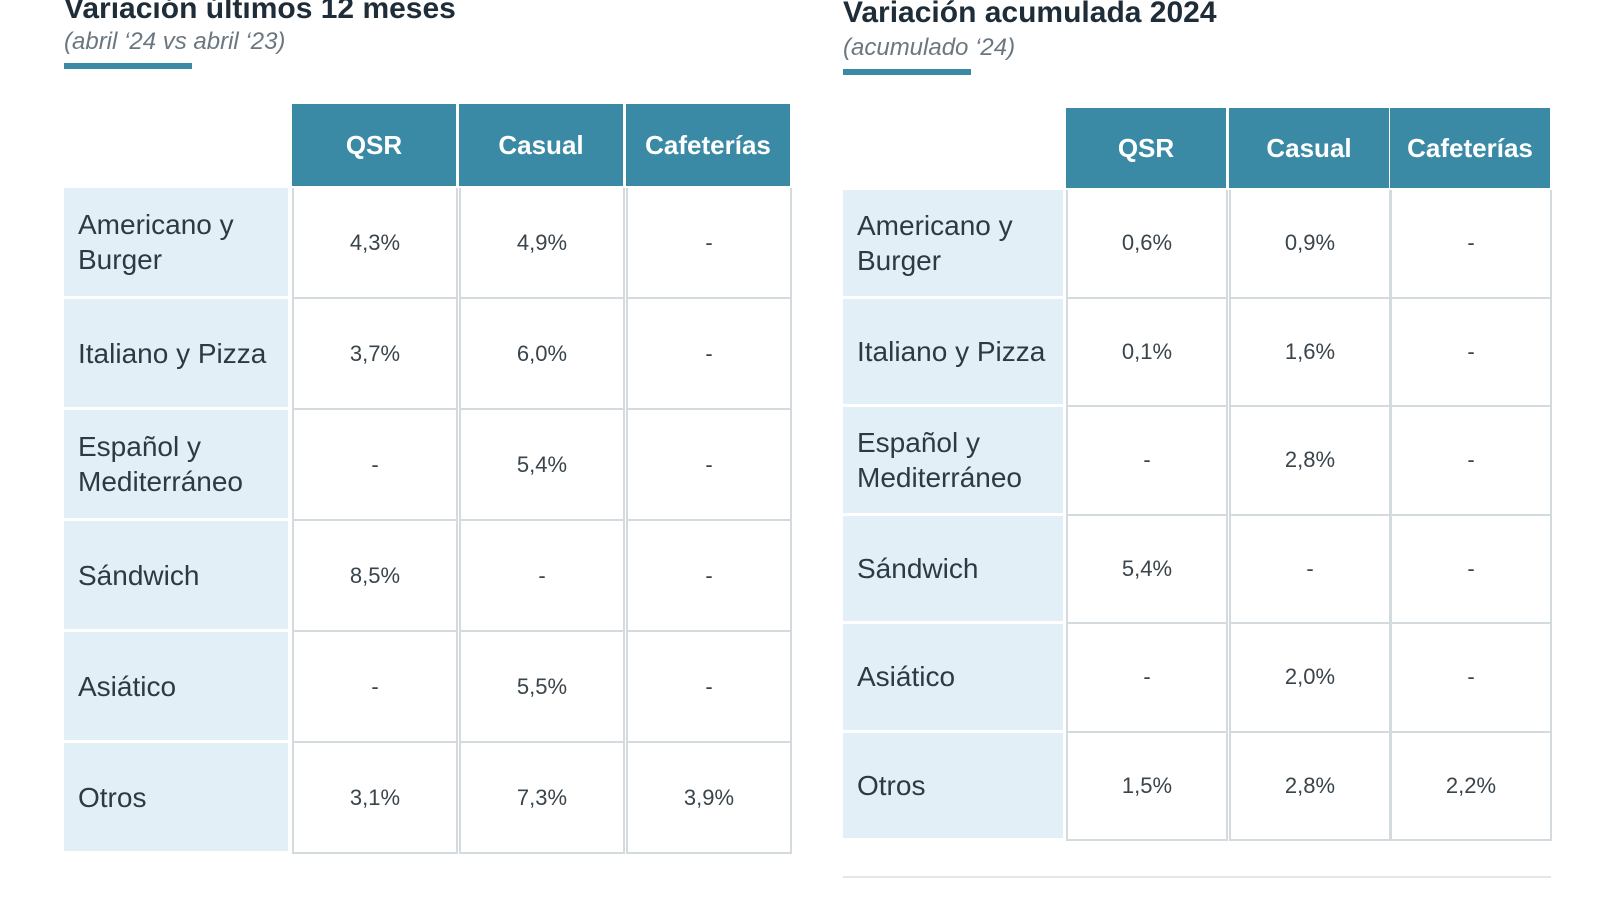 The image size is (1600, 900). What do you see at coordinates (1030, 14) in the screenshot?
I see `table-title: Variación acumulada 2024` at bounding box center [1030, 14].